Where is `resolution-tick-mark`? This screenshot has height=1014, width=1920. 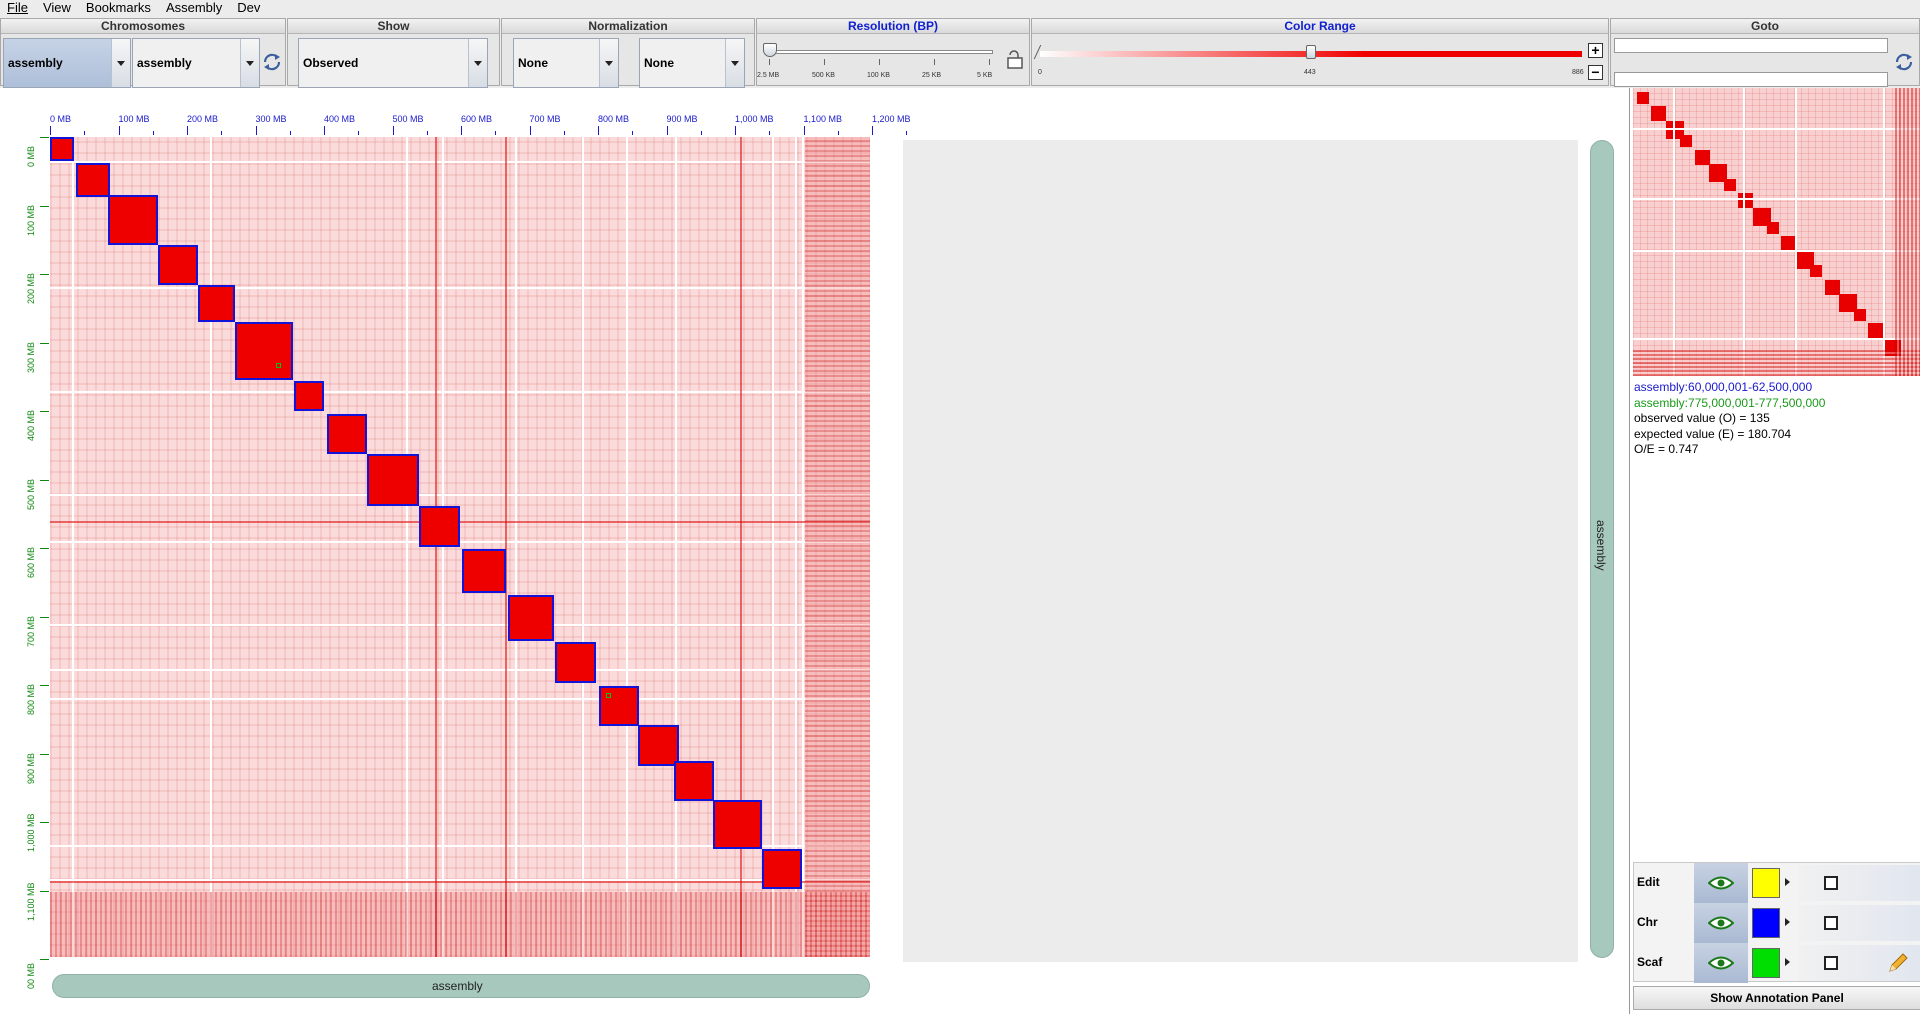
resolution-tick-mark is located at coordinates (989, 62).